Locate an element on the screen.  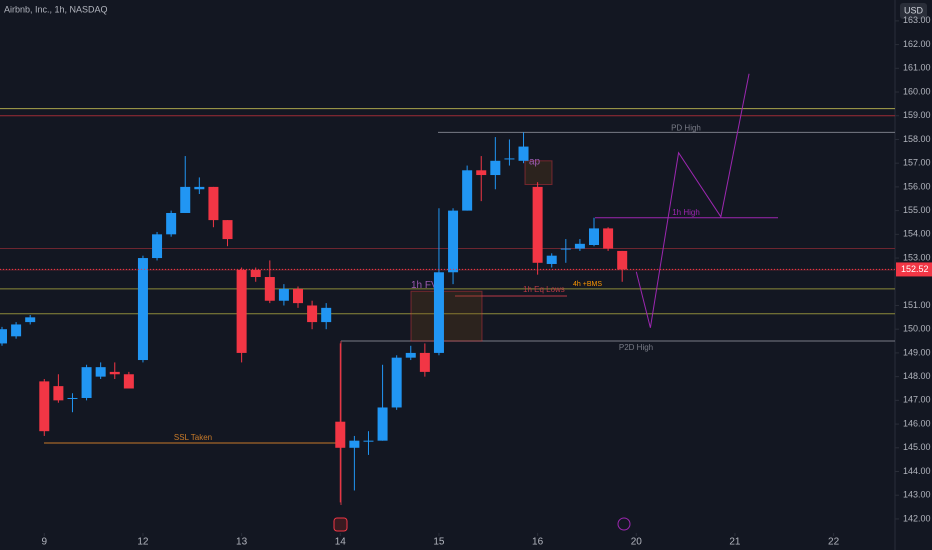
y-tick-label: 156.00 is located at coordinates (917, 186).